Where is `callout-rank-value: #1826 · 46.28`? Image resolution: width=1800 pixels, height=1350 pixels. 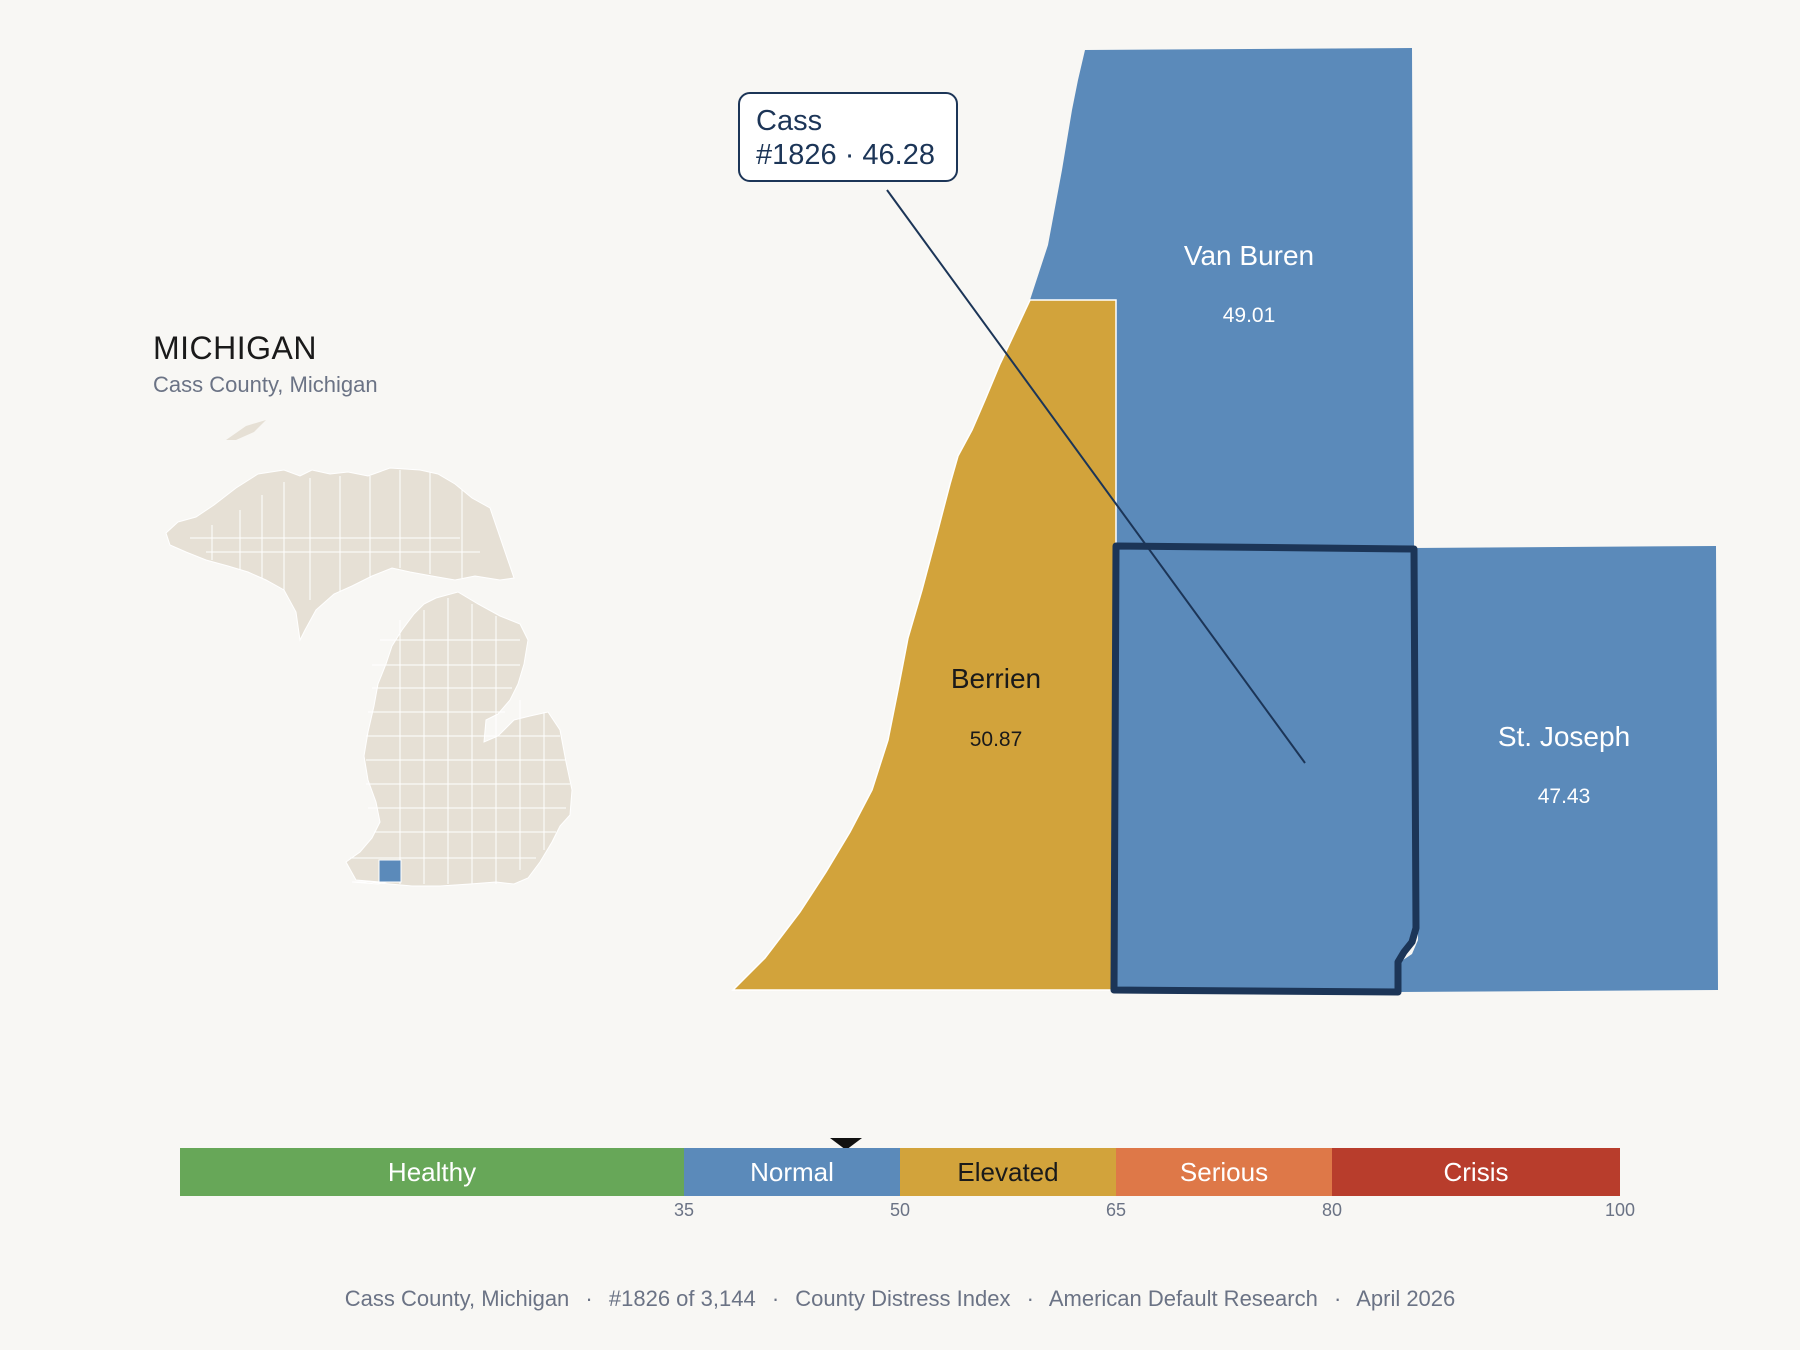 callout-rank-value: #1826 · 46.28 is located at coordinates (845, 155).